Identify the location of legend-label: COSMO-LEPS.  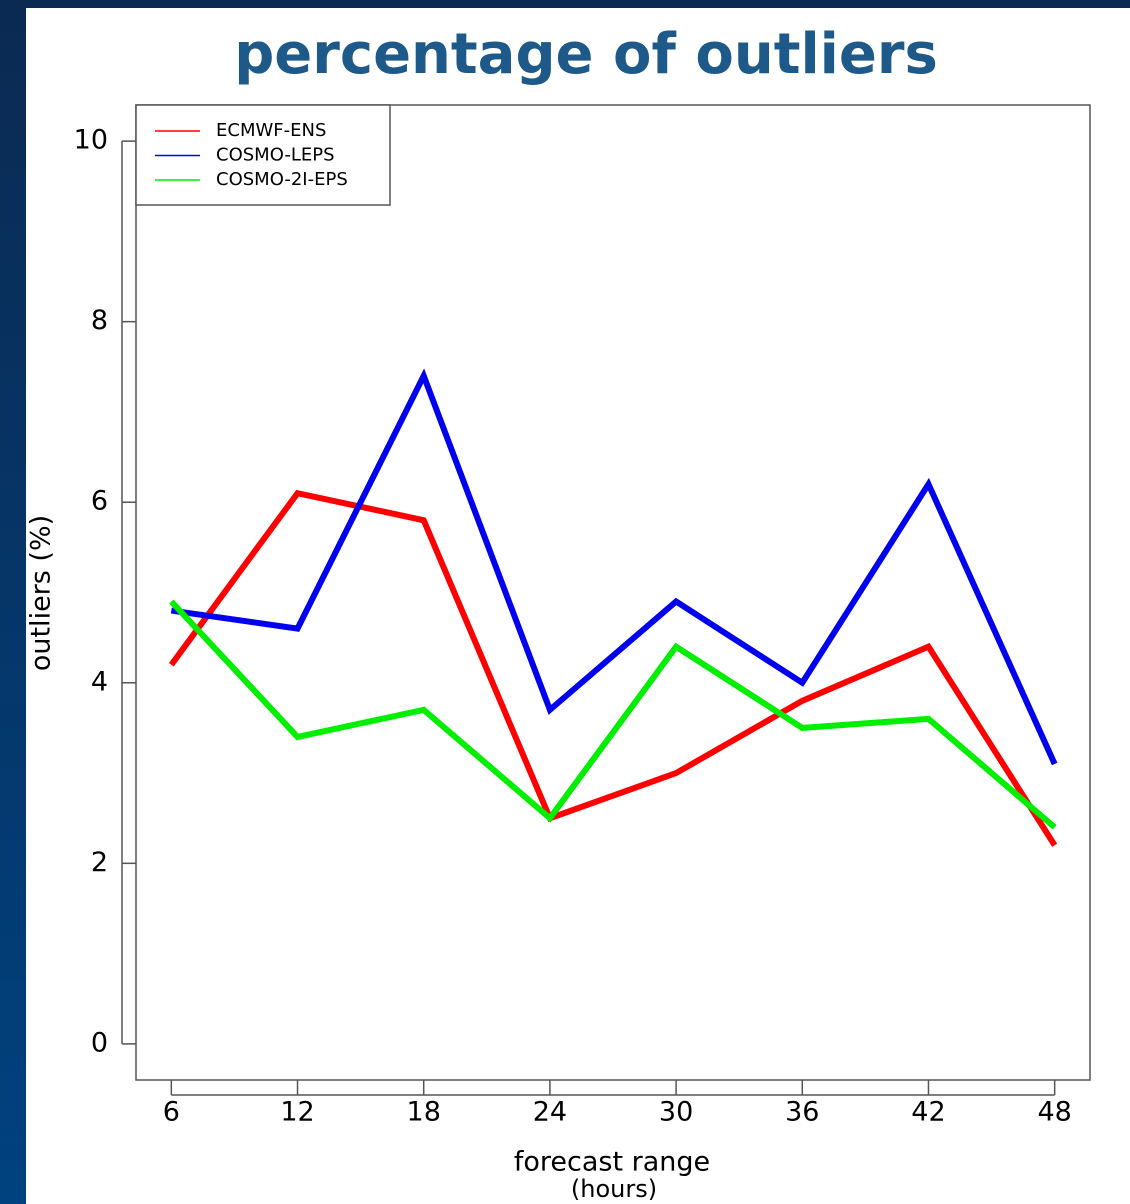
(275, 155).